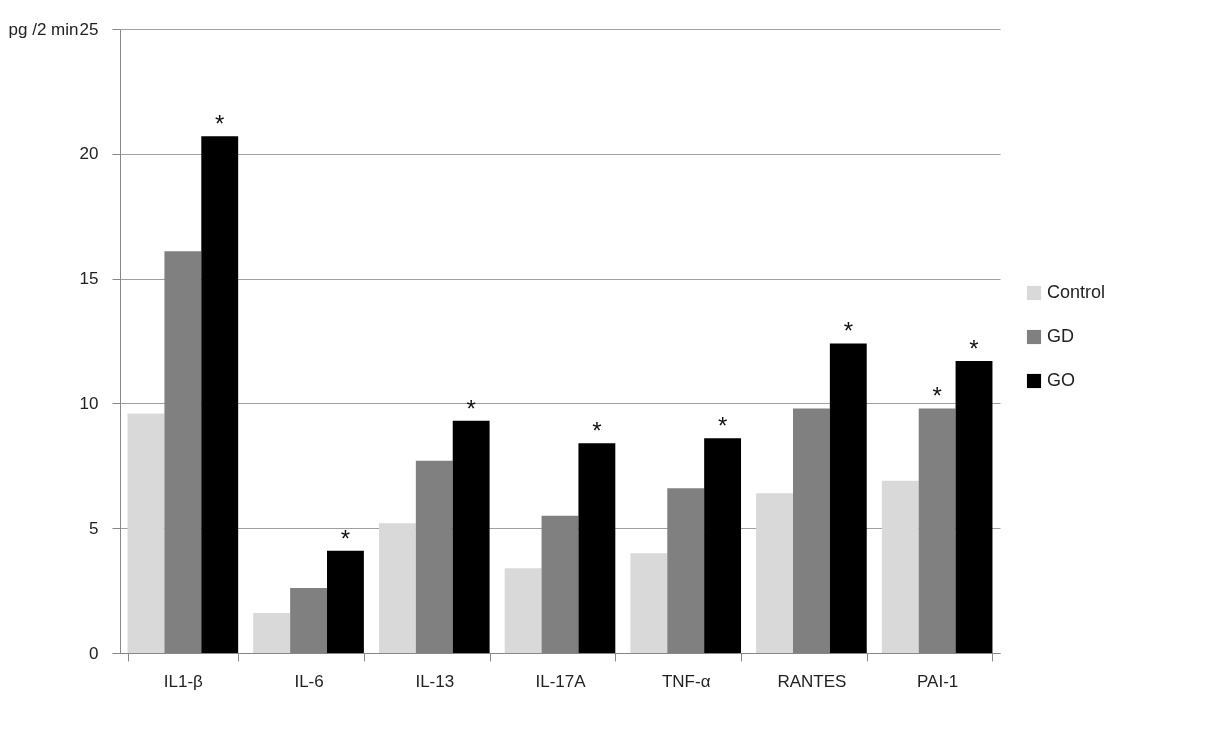 The width and height of the screenshot is (1223, 738). I want to click on y-tick-label: 5, so click(94, 528).